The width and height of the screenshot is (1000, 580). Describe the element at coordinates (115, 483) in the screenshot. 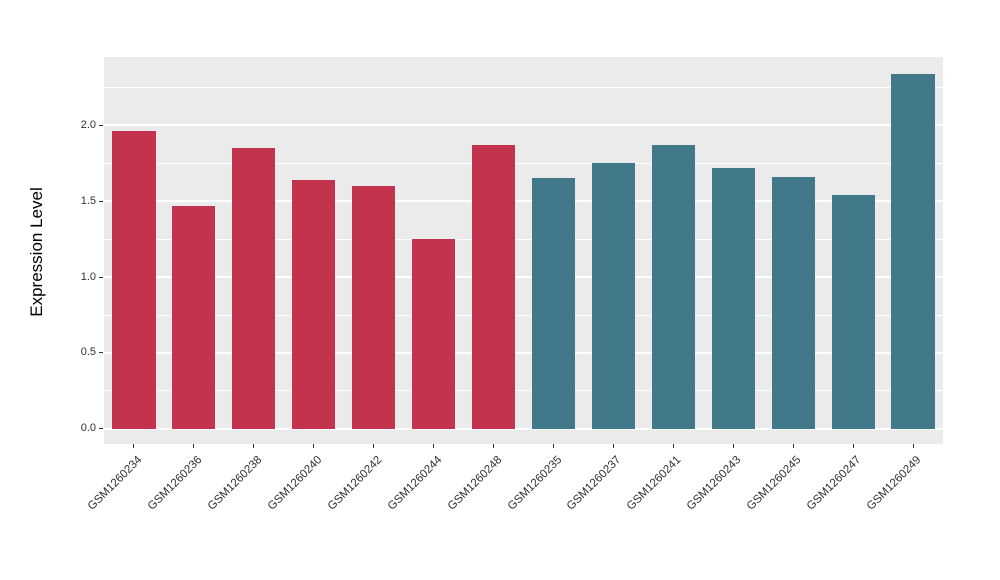

I see `x-tick-label-GSM1260234: GSM1260234` at that location.